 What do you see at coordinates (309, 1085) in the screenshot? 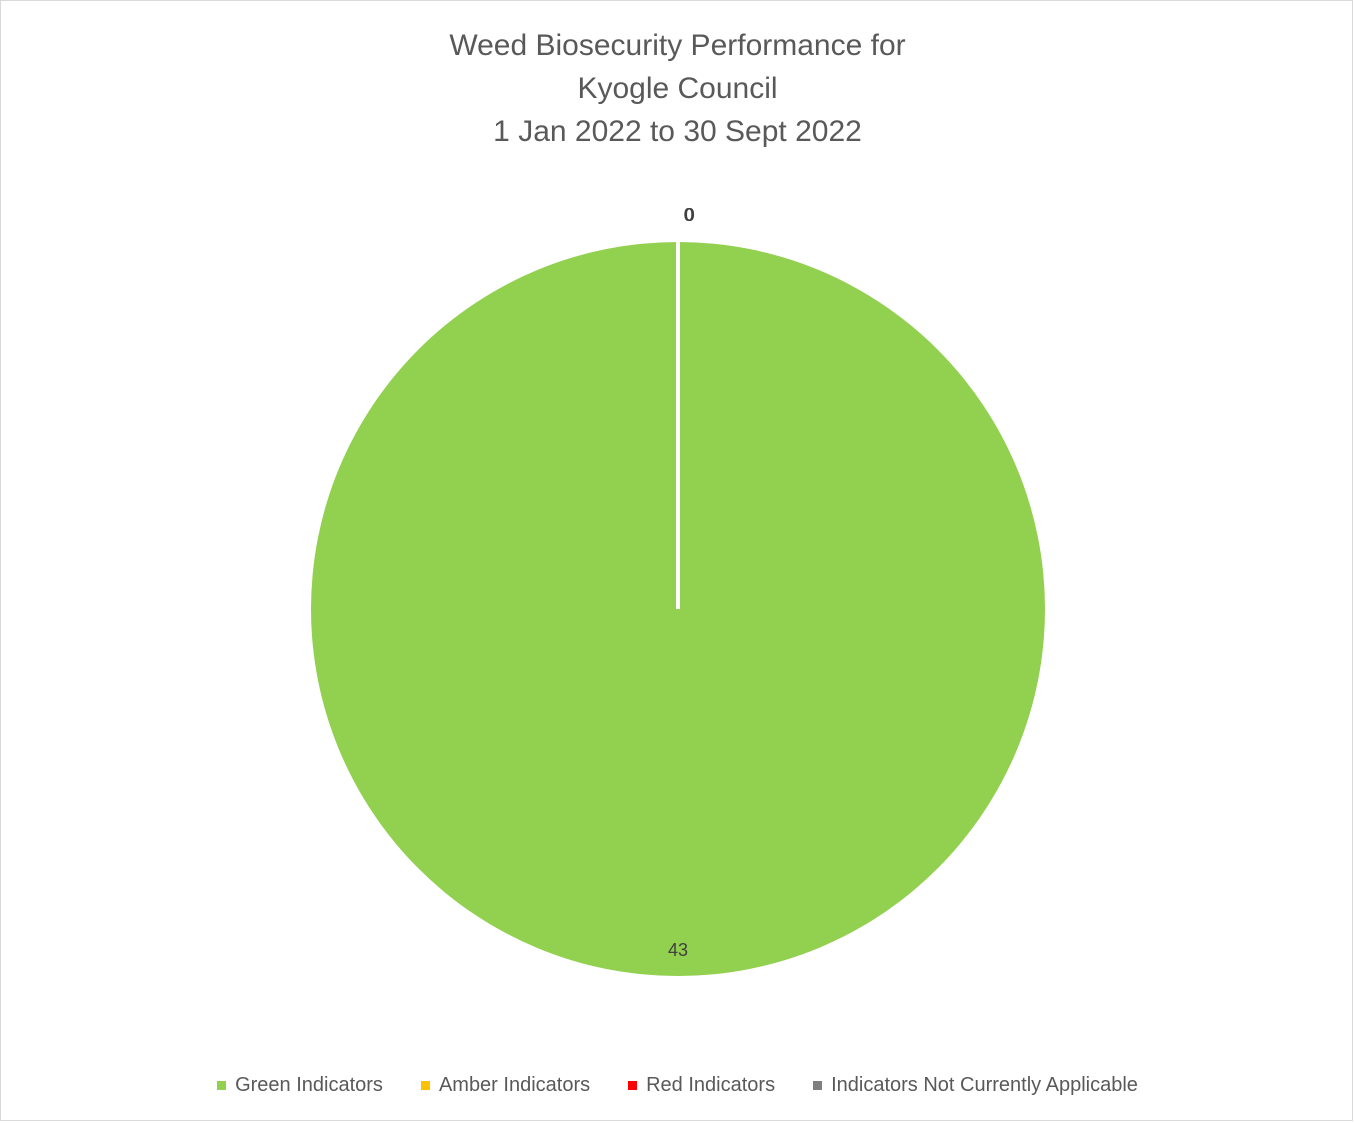
I see `legend-label-green: Green Indicators` at bounding box center [309, 1085].